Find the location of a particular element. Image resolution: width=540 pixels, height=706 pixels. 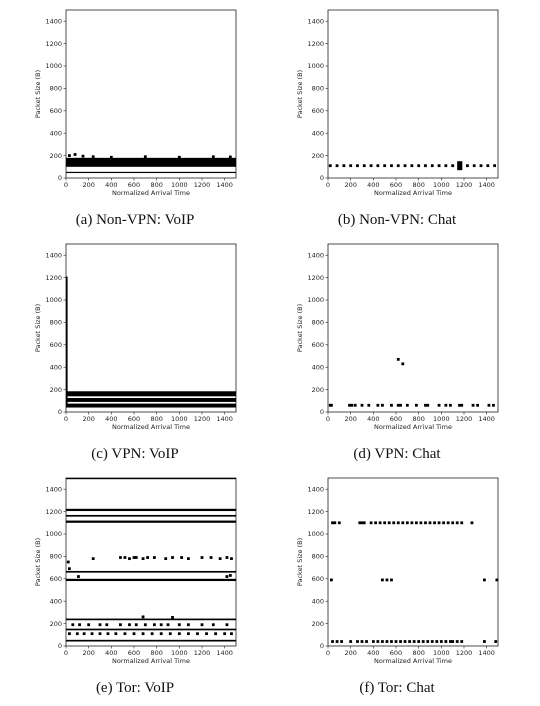

x-tick-label: 600 is located at coordinates (134, 653).